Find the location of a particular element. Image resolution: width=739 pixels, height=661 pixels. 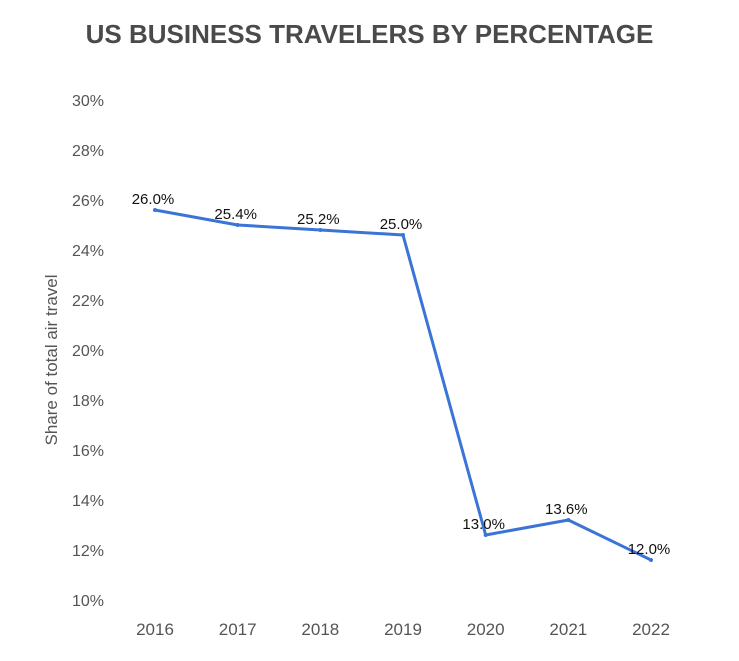

y-tick-label: 12% is located at coordinates (88, 551).